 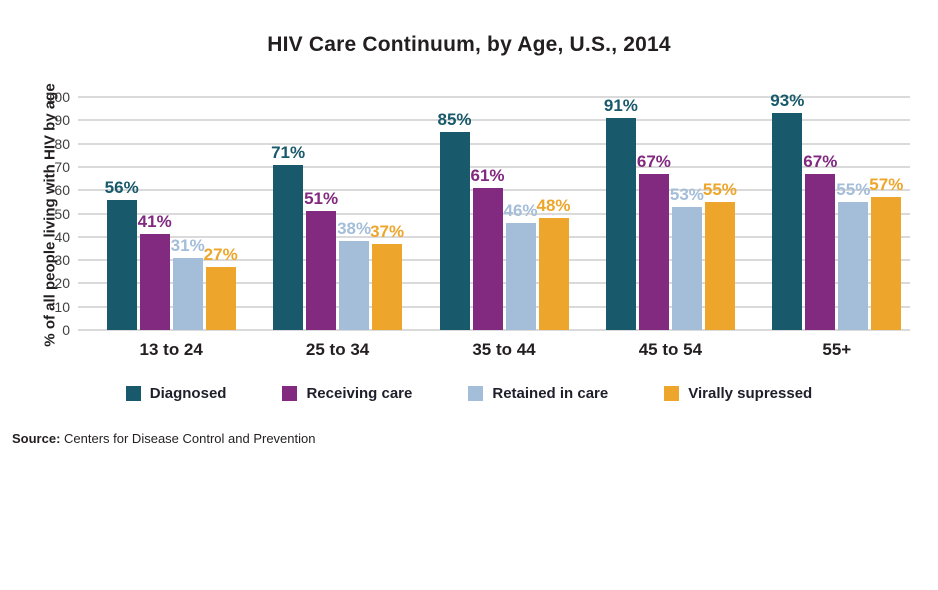 What do you see at coordinates (62, 143) in the screenshot?
I see `y-tick-label: 80` at bounding box center [62, 143].